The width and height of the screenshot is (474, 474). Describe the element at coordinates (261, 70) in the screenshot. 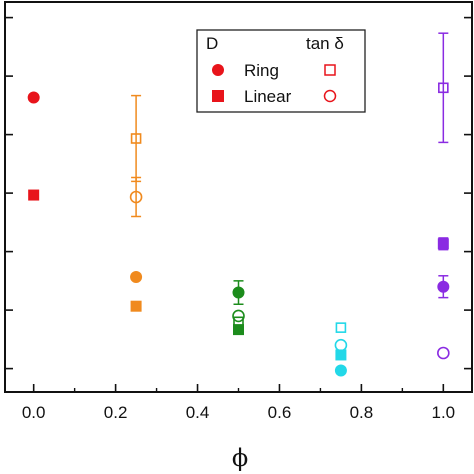

I see `legend-label-ring: Ring` at that location.